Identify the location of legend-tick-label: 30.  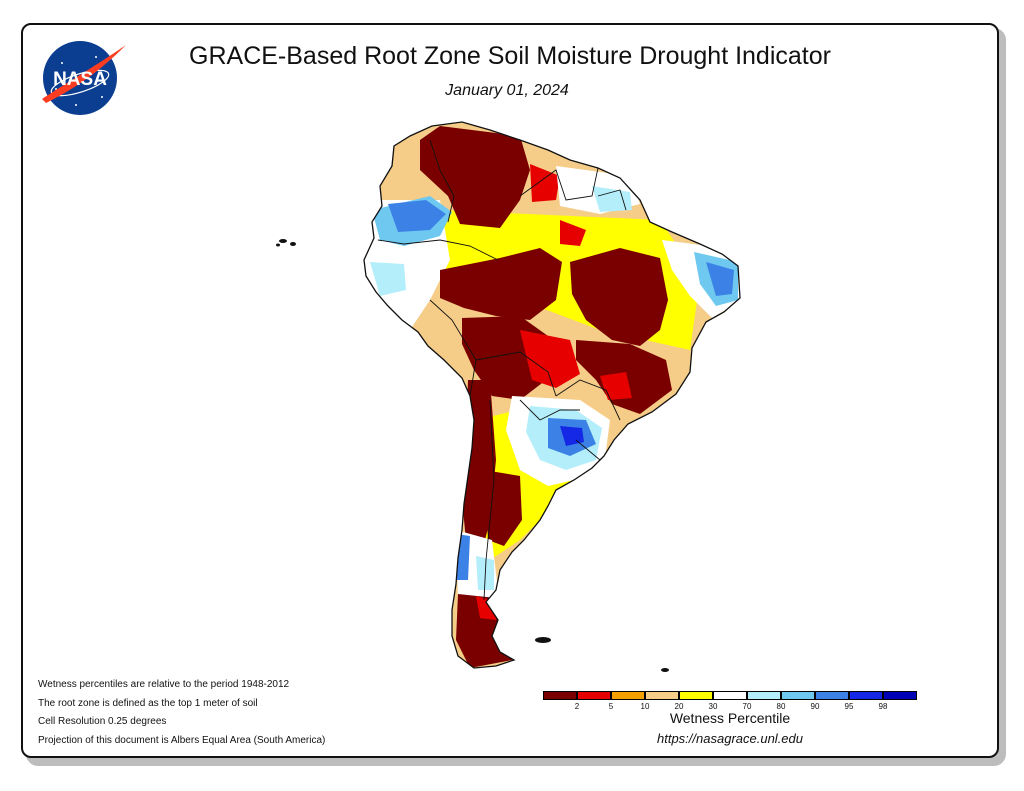
(713, 706).